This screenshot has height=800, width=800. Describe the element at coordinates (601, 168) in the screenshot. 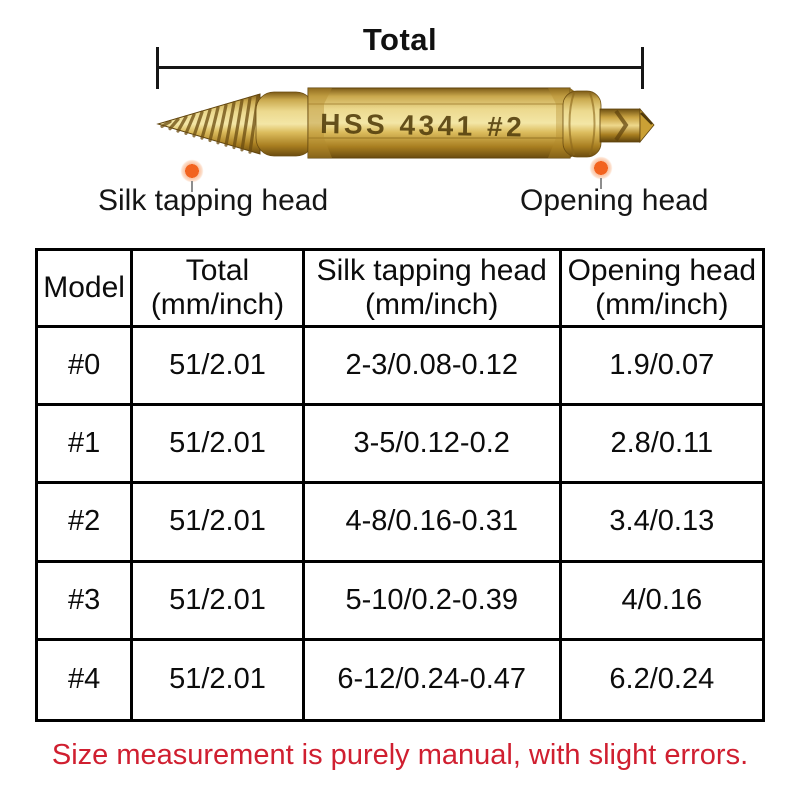

I see `opening-head-marker-dot` at that location.